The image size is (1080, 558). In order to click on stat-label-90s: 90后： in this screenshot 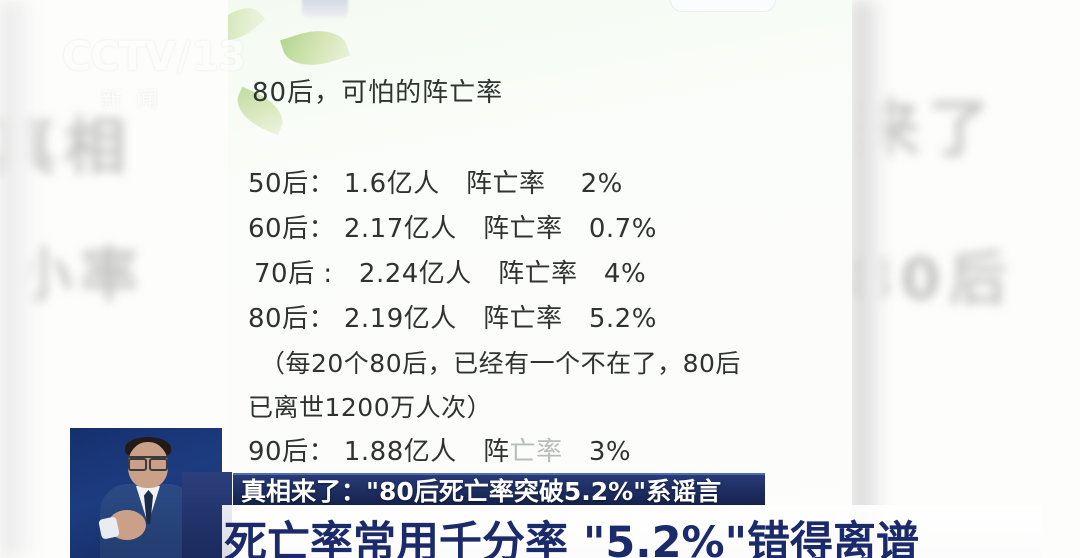, I will do `click(292, 452)`.